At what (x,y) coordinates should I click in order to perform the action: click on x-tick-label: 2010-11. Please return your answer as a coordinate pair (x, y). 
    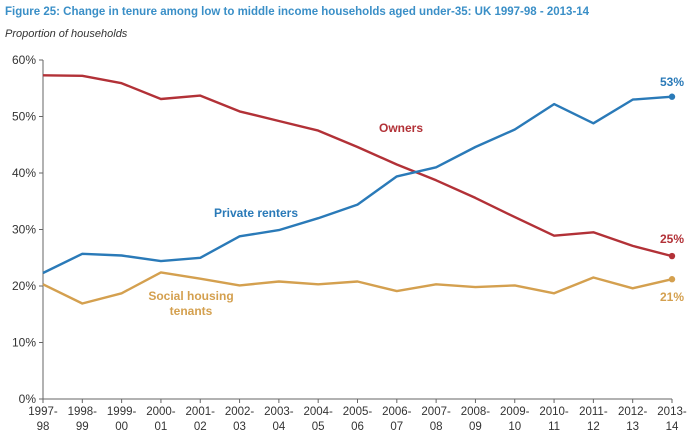
    Looking at the image, I should click on (554, 419).